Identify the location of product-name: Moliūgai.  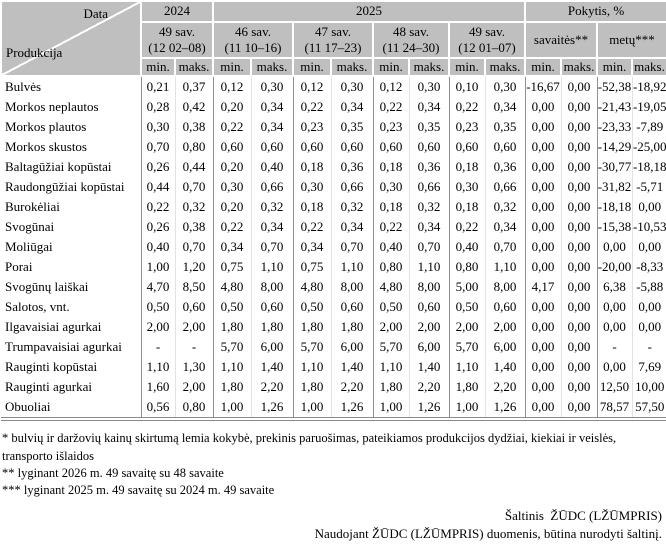
(29, 247).